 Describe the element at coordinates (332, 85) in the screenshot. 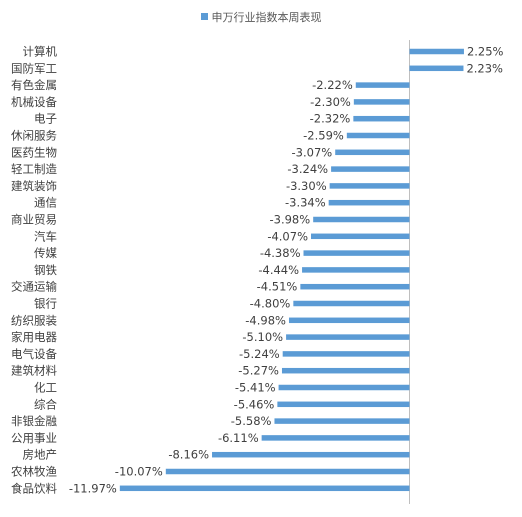

I see `data-label: -2.22%` at that location.